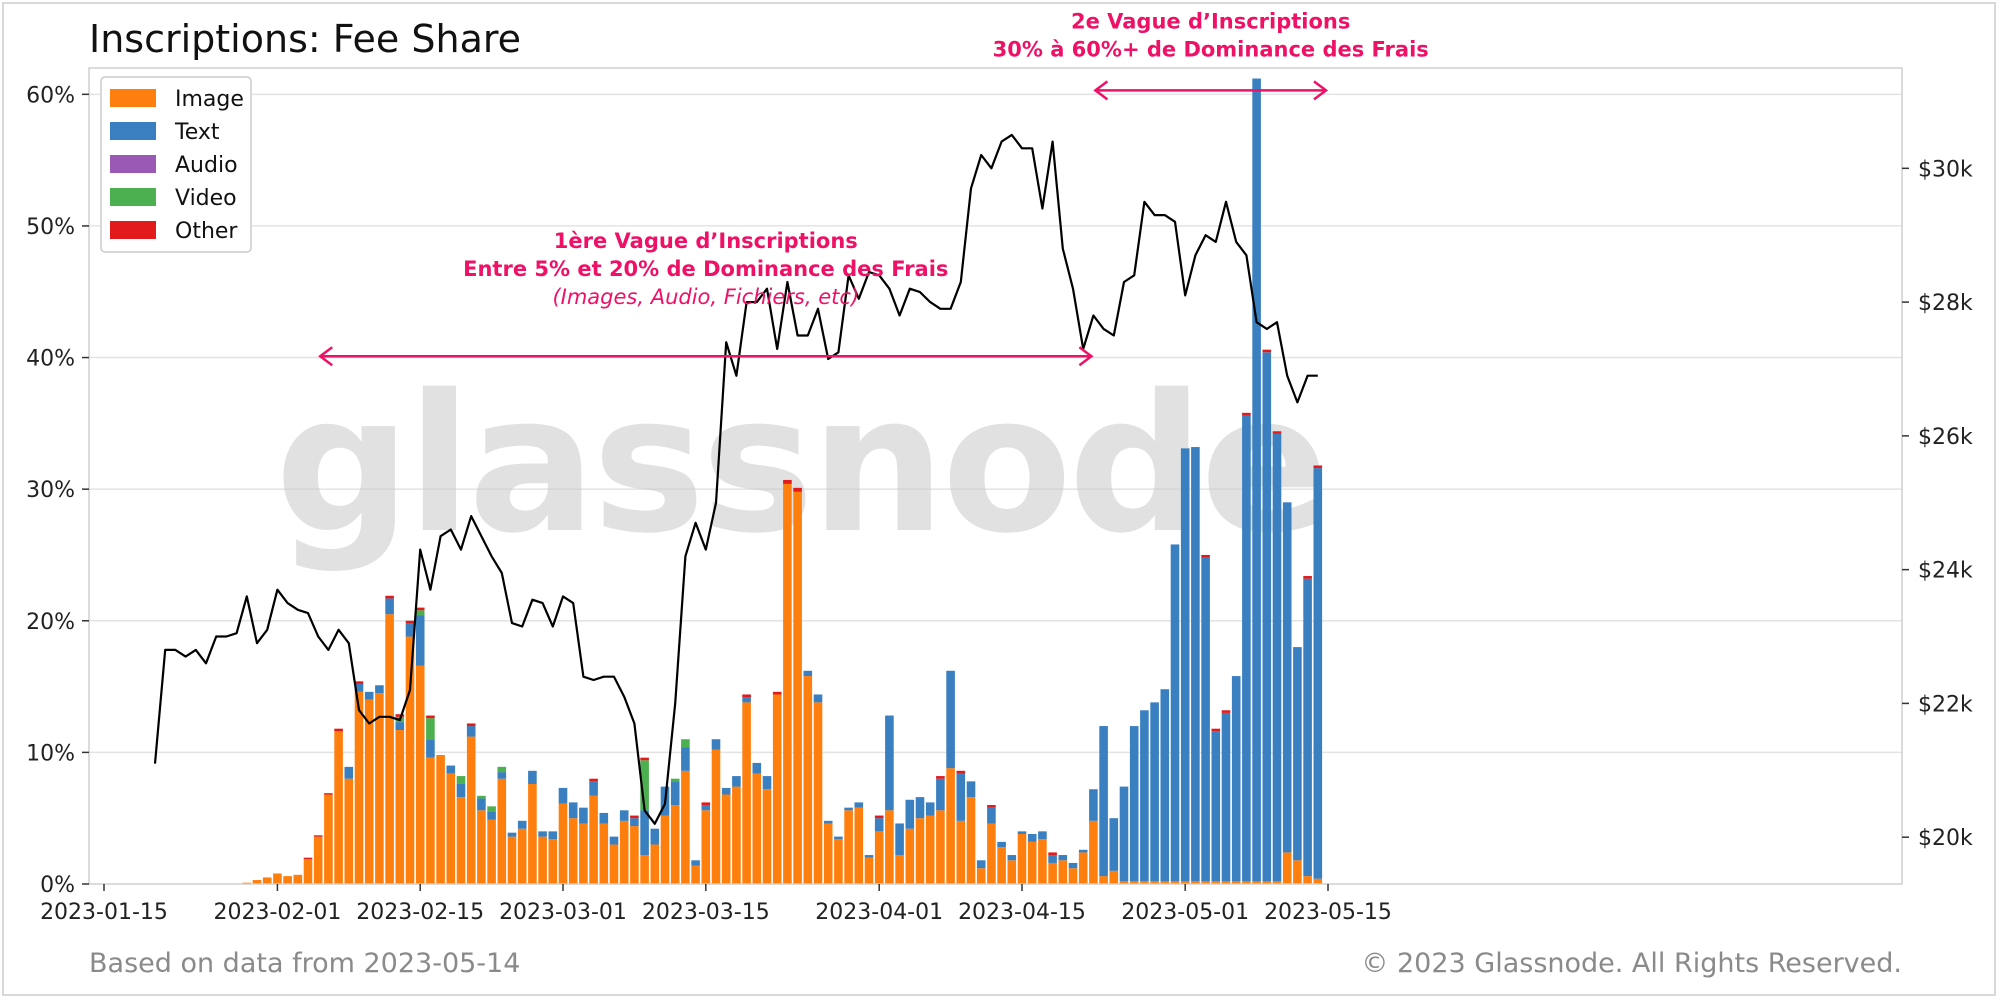 This screenshot has width=2000, height=1000. What do you see at coordinates (206, 231) in the screenshot?
I see `legend-label: Other` at bounding box center [206, 231].